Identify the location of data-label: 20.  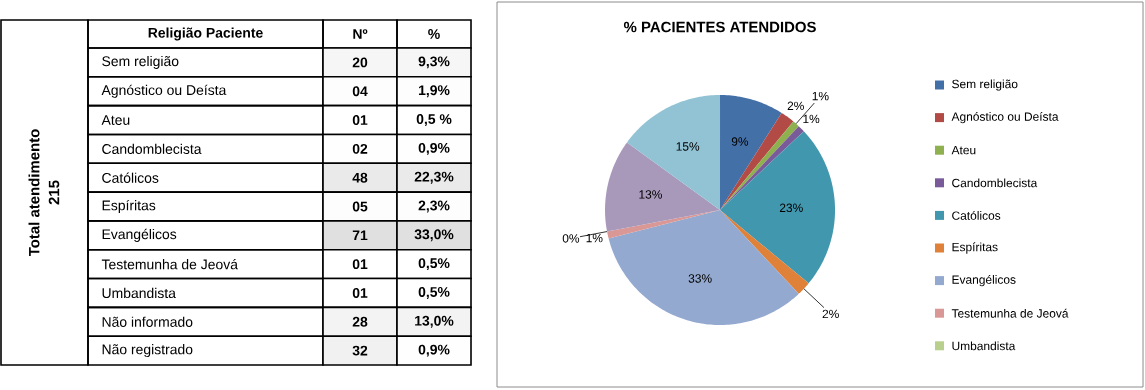
(360, 62).